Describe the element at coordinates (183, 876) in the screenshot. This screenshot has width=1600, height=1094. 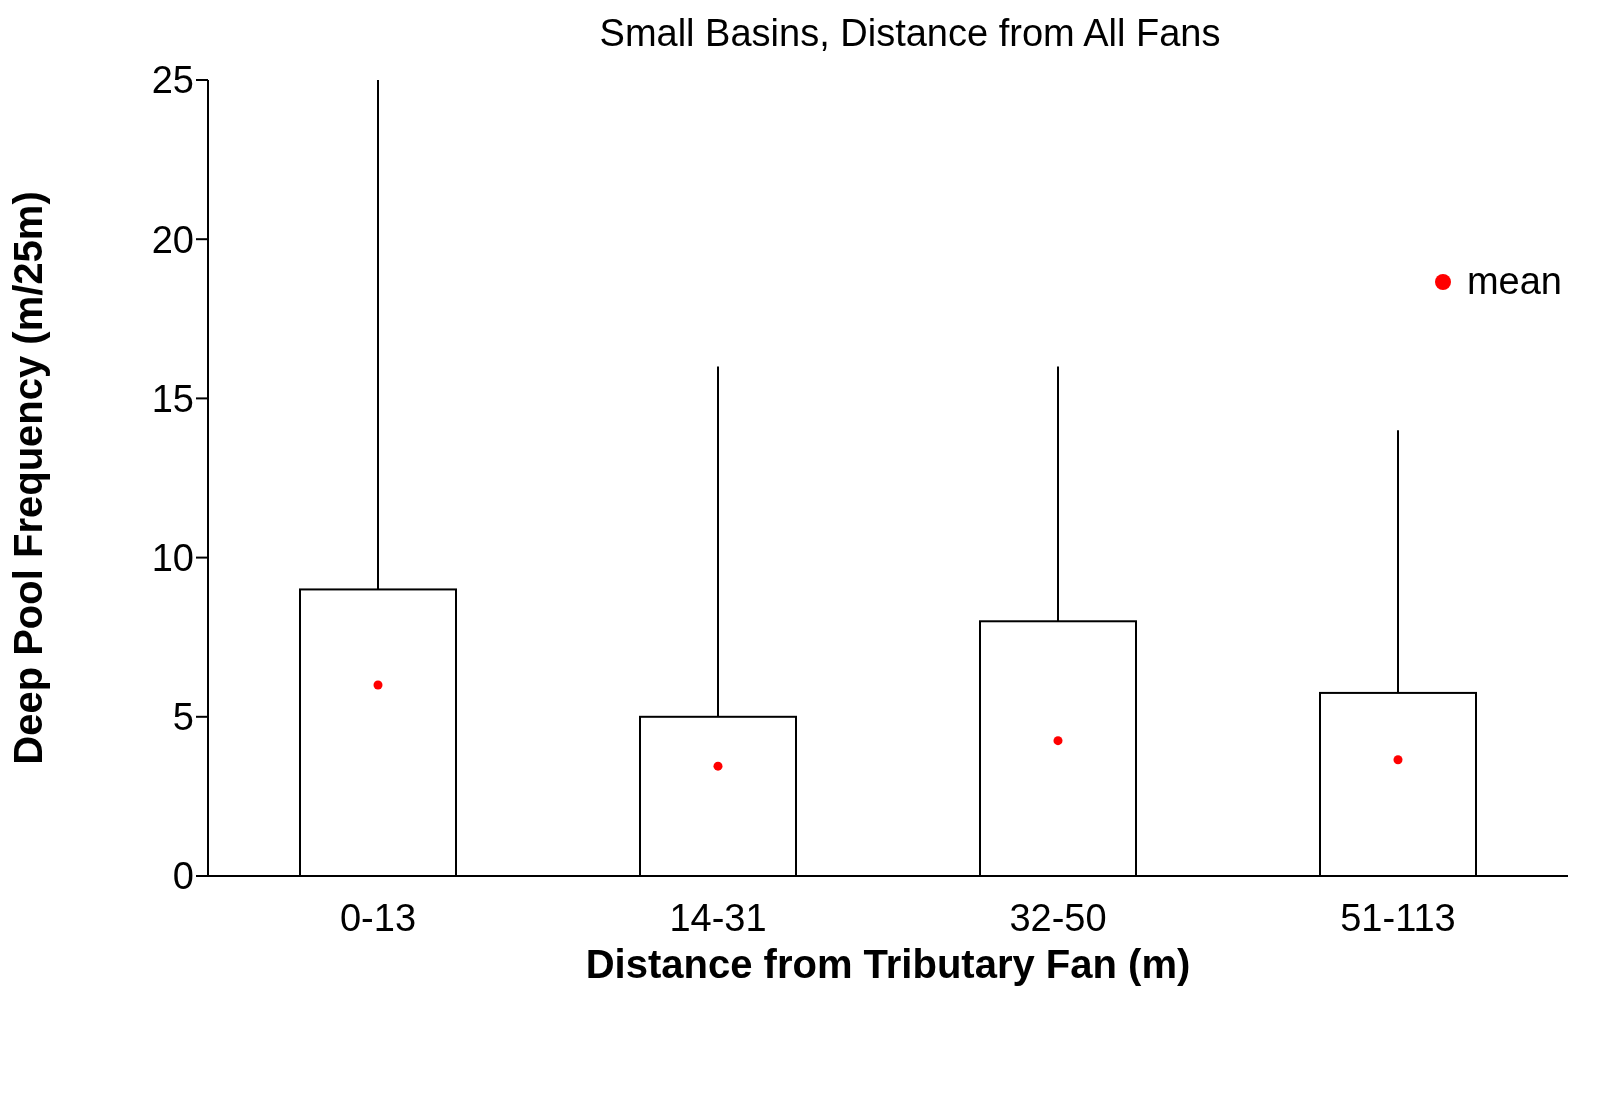
I see `y-tick-label: 0` at that location.